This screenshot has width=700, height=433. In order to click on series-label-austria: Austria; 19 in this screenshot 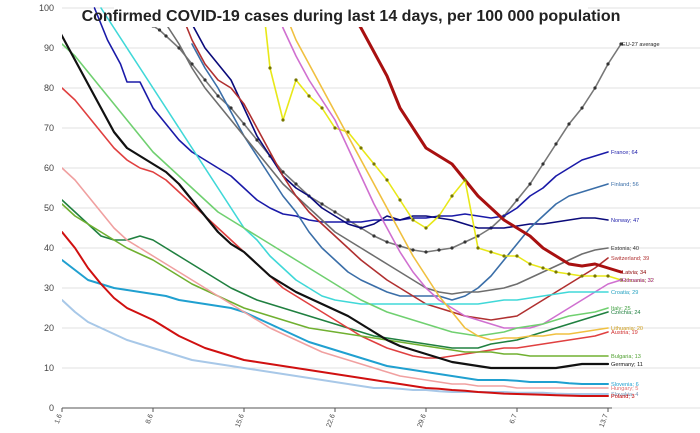, I will do `click(624, 333)`.